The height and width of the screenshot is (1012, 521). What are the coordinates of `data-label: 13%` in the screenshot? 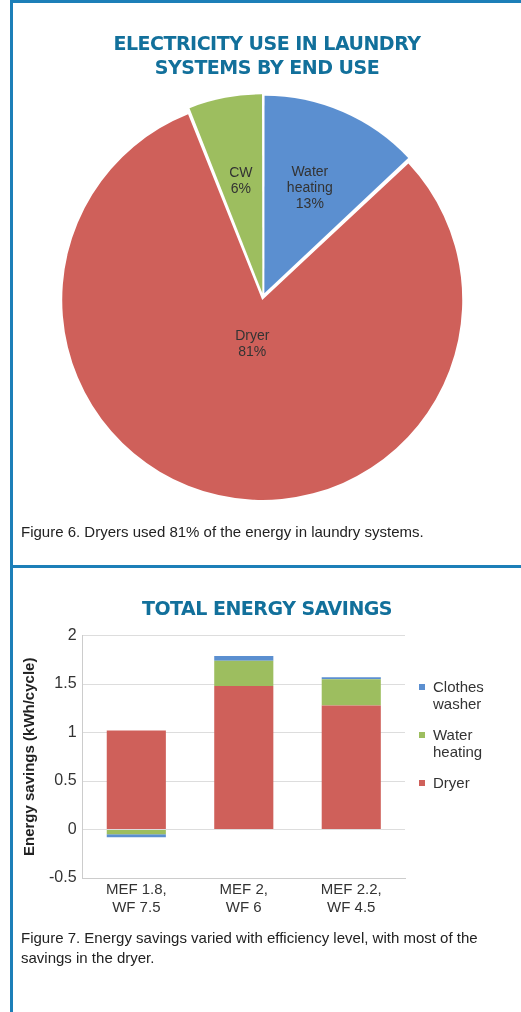 It's located at (309, 203).